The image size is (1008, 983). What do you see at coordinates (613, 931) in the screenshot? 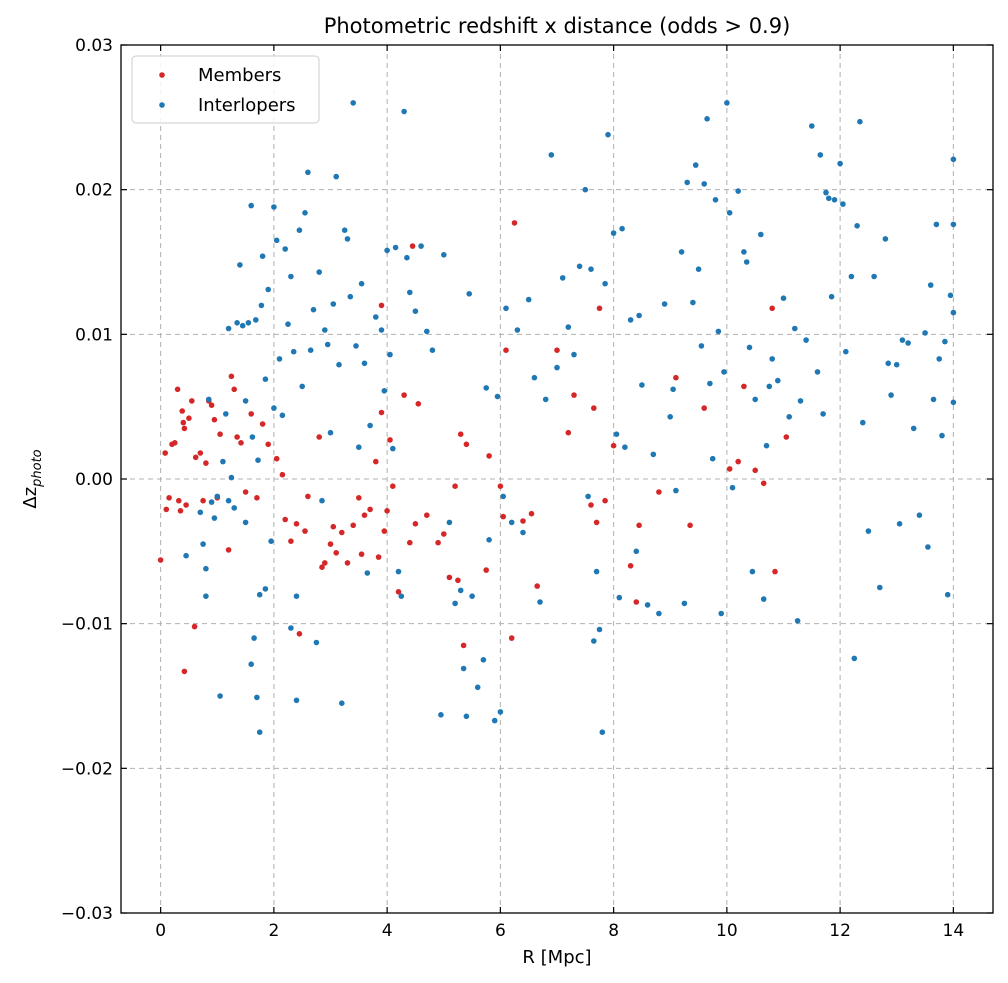
I see `x-tick-label: 8` at bounding box center [613, 931].